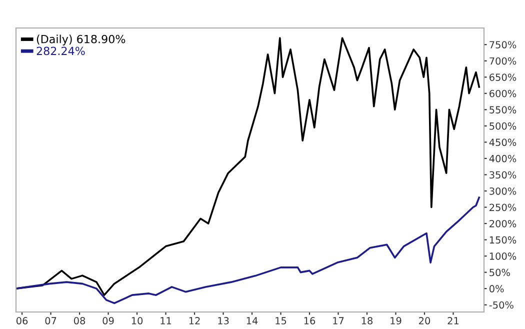 The width and height of the screenshot is (525, 329). I want to click on x-tick-label: 12, so click(194, 320).